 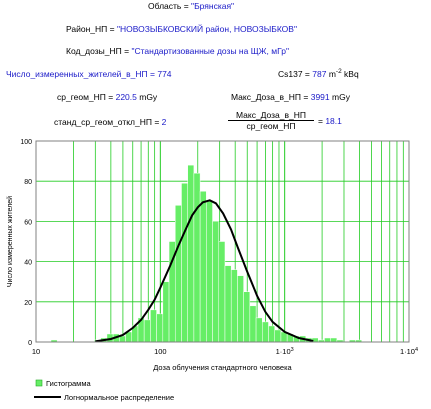 What do you see at coordinates (271, 115) in the screenshot?
I see `ratio-numerator: Макс_Доза_в_НП` at bounding box center [271, 115].